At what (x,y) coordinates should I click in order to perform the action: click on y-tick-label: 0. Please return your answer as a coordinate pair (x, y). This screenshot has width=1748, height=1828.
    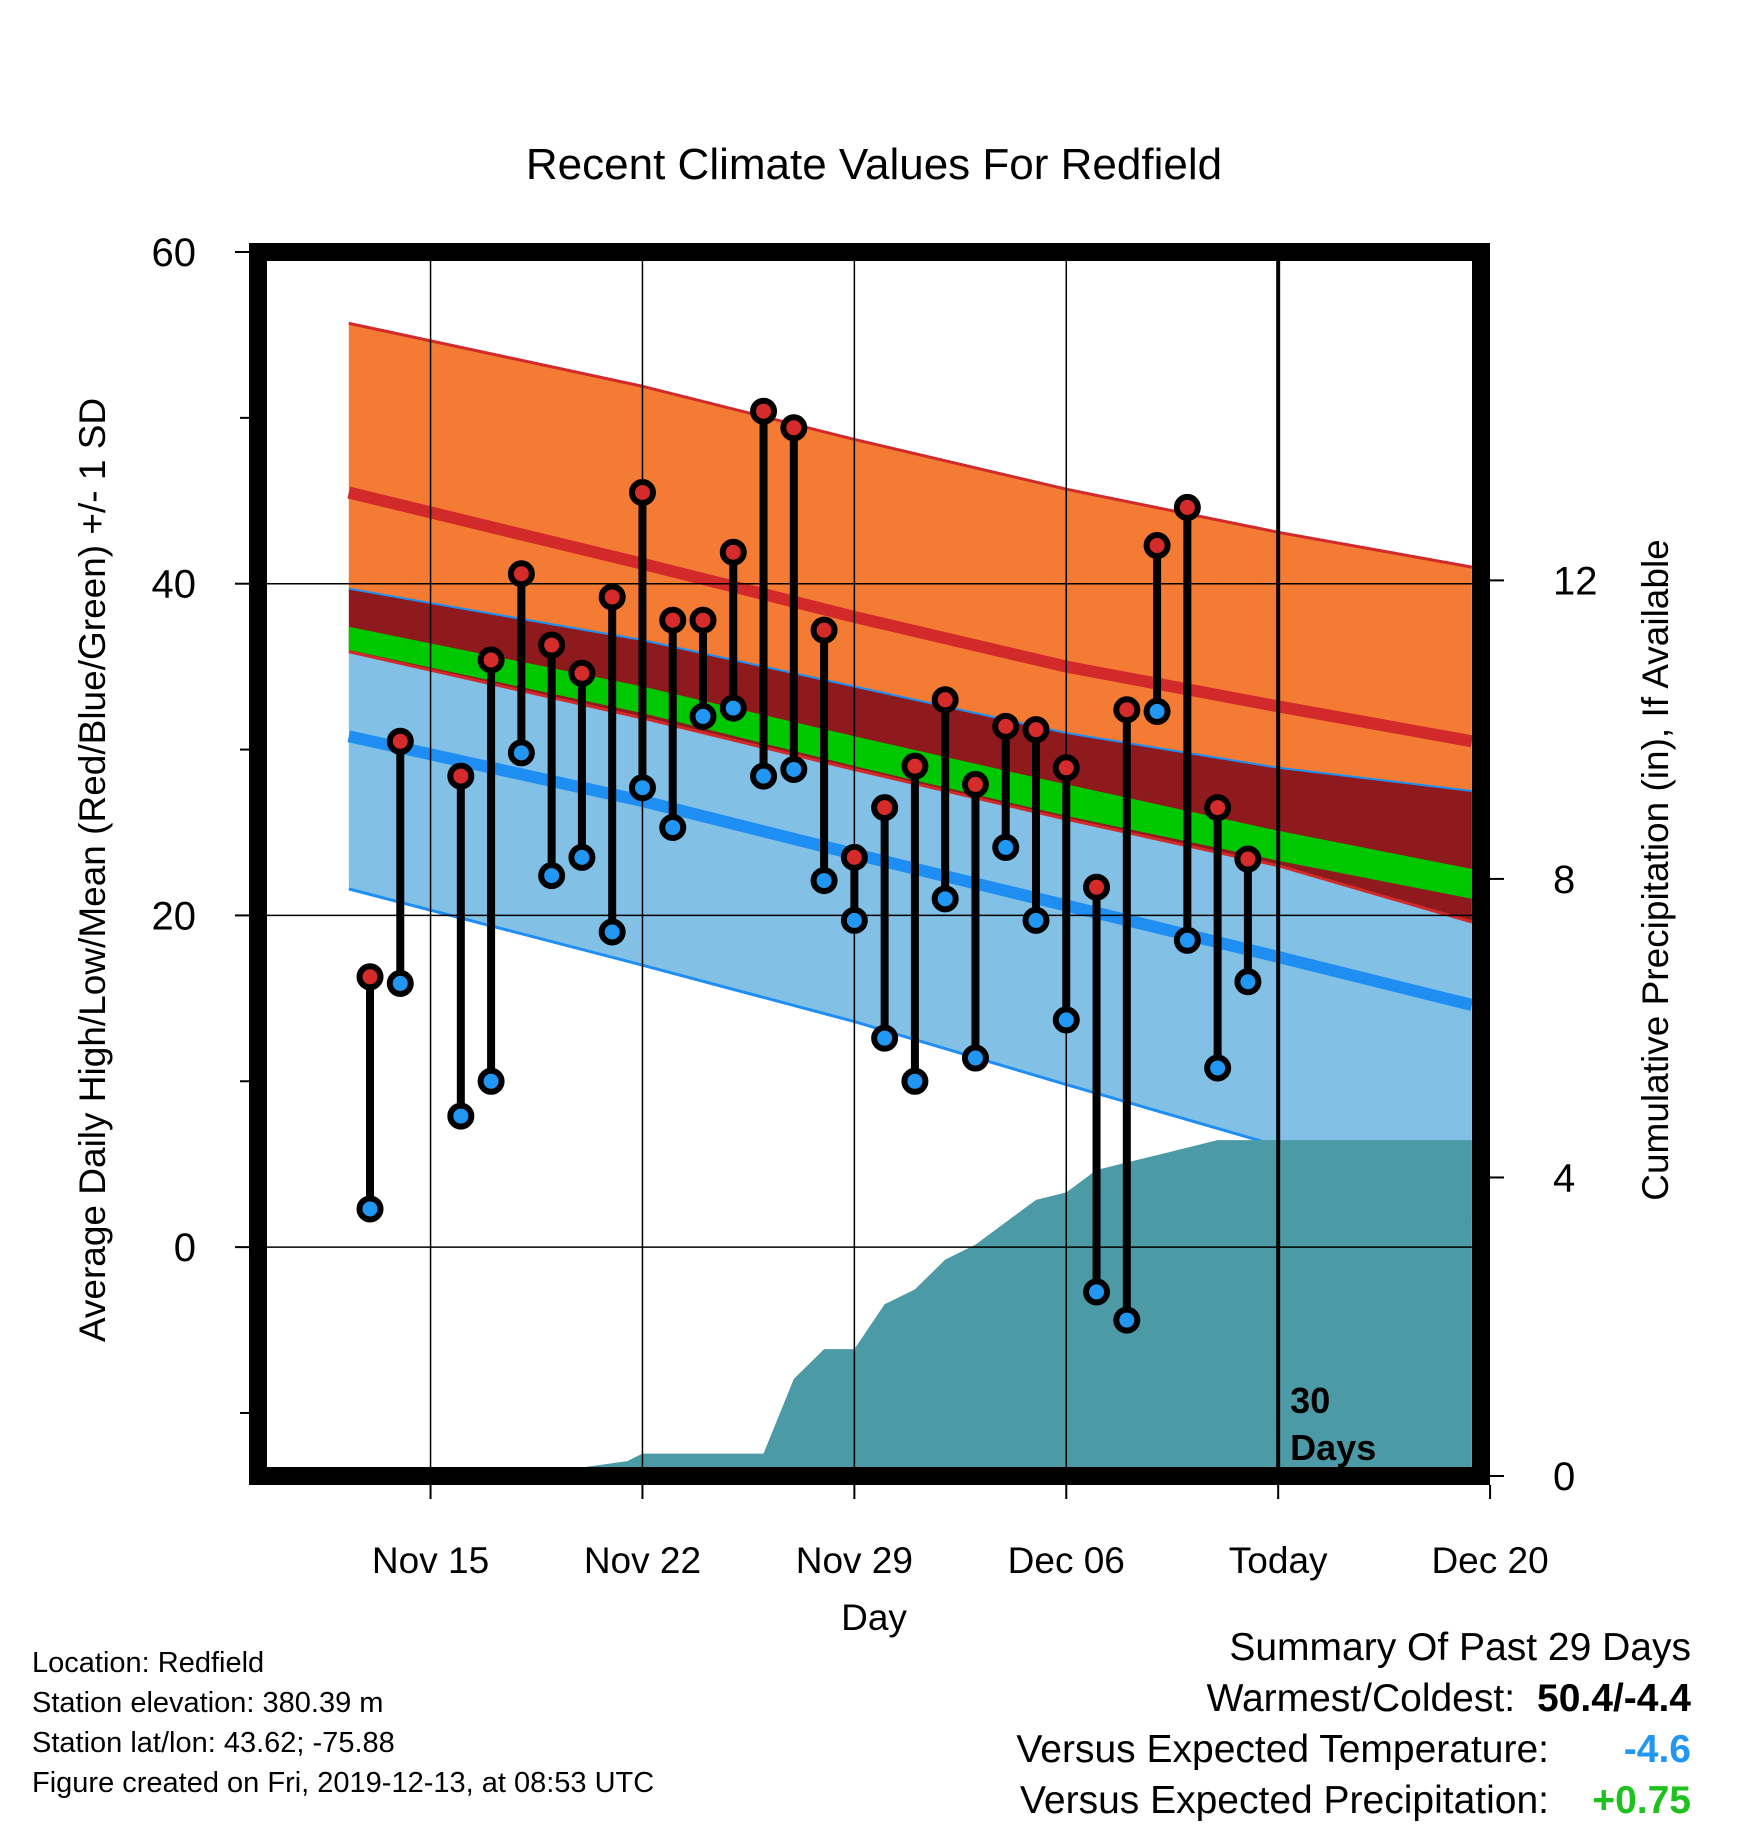
    Looking at the image, I should click on (185, 1248).